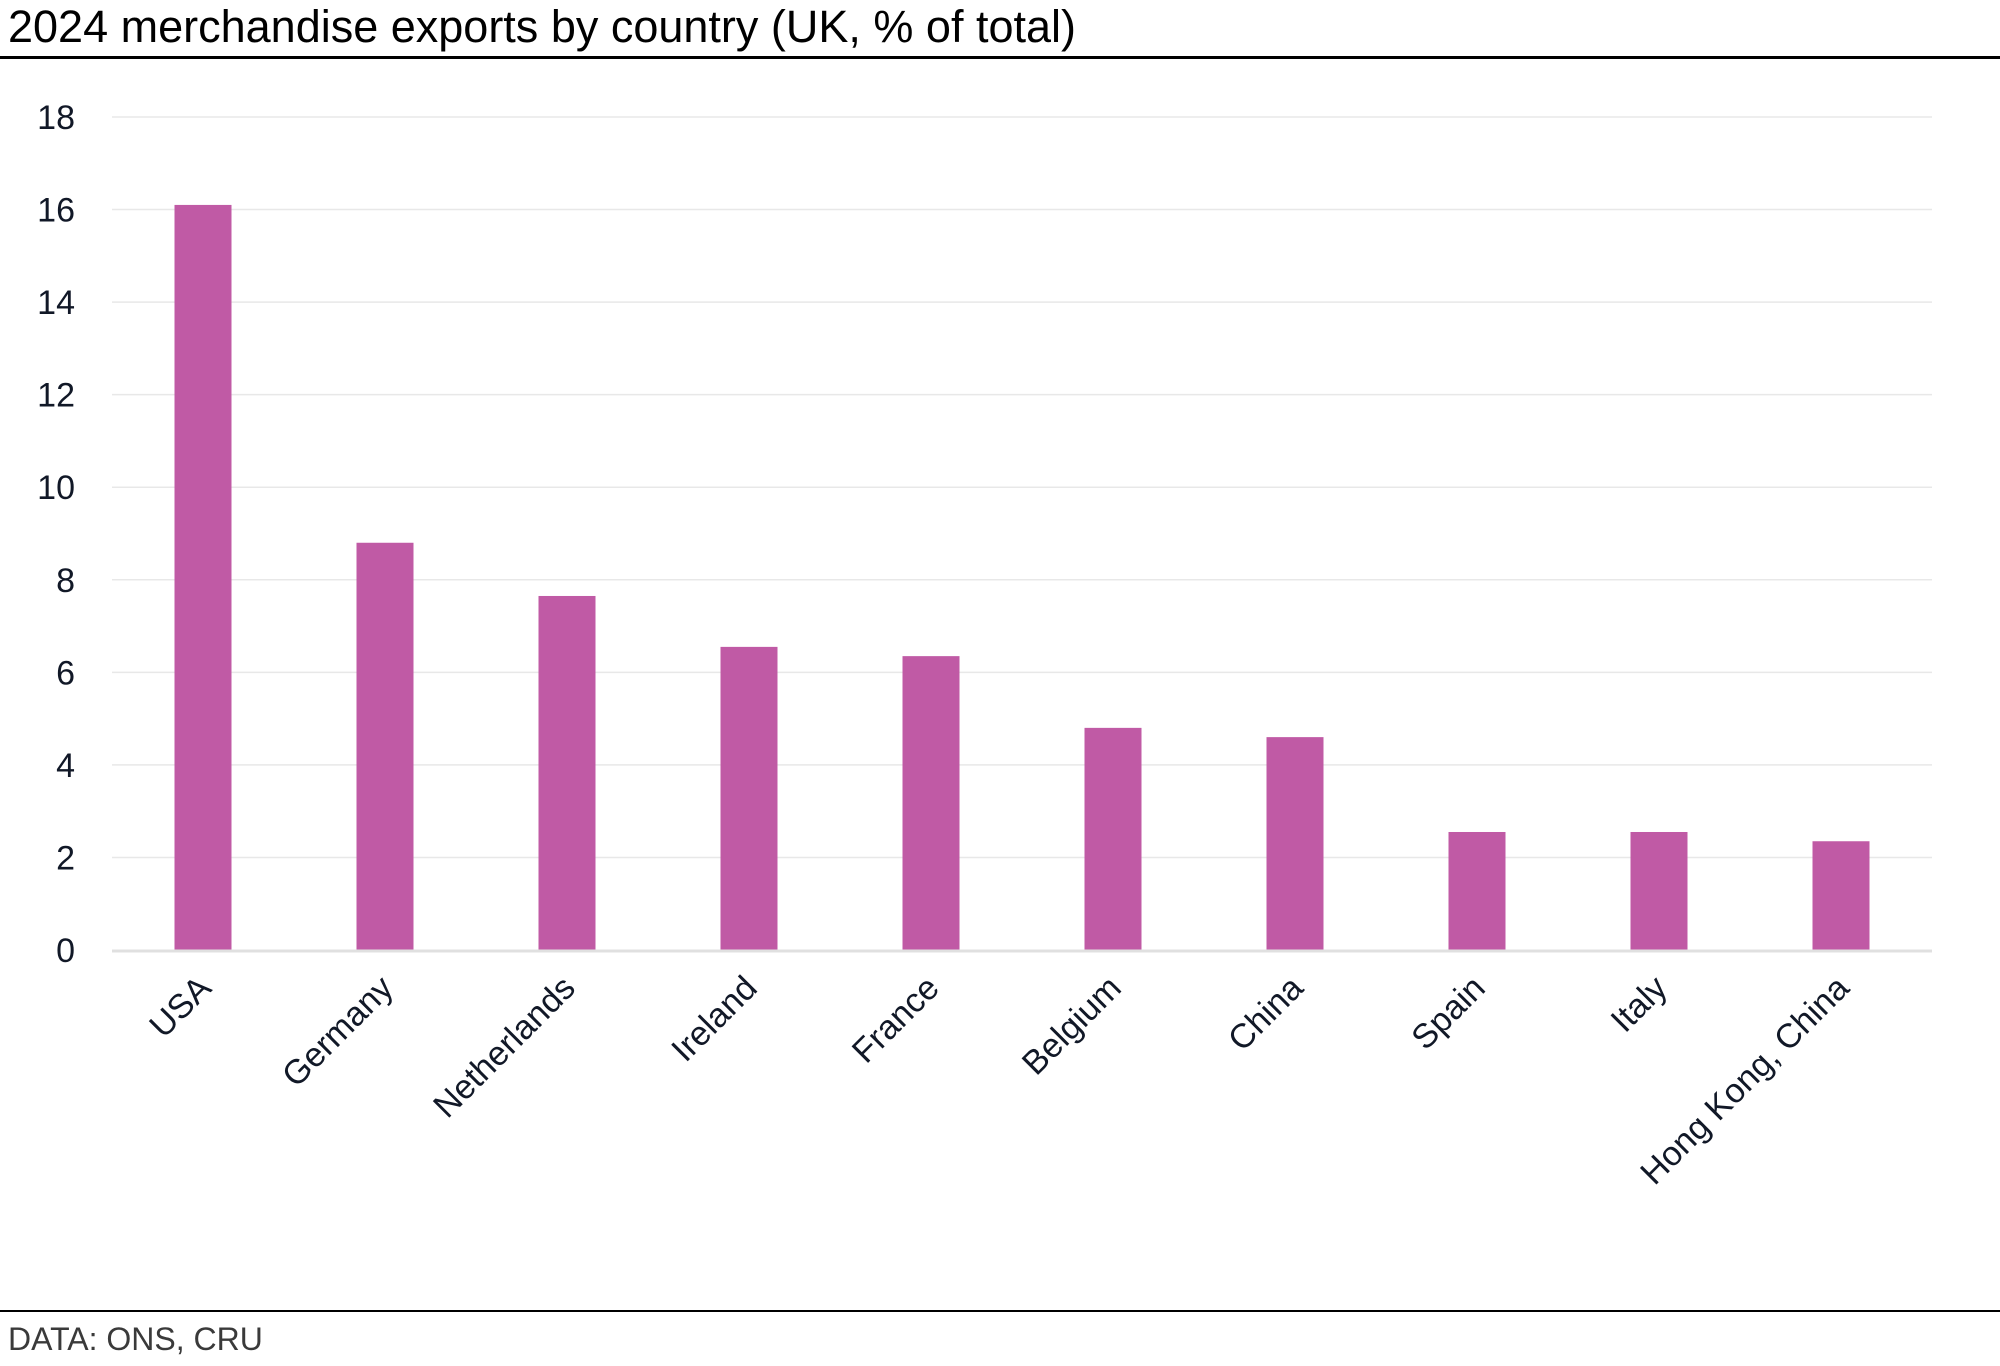 The height and width of the screenshot is (1366, 2000). I want to click on bar-belgium, so click(1113, 838).